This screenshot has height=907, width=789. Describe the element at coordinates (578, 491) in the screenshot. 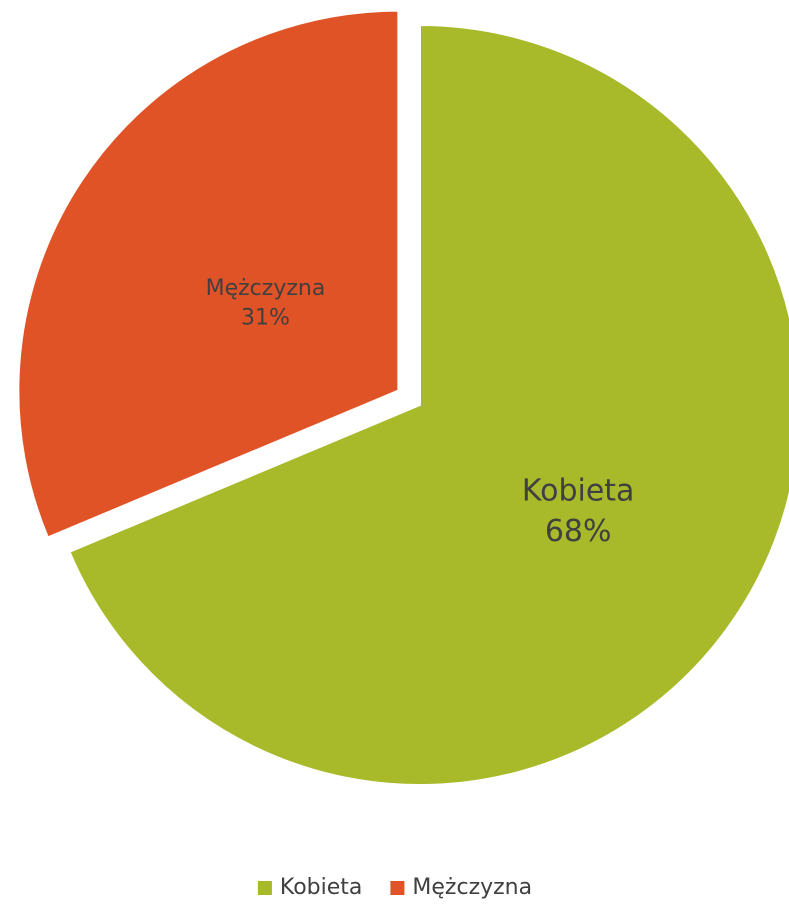

I see `slice-label-name: Kobieta` at that location.